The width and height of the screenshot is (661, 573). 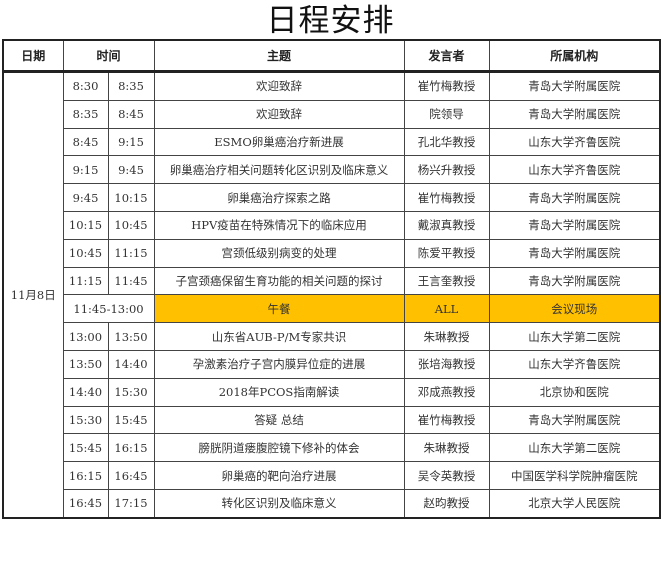 What do you see at coordinates (330, 21) in the screenshot?
I see `page-title: 日程安排` at bounding box center [330, 21].